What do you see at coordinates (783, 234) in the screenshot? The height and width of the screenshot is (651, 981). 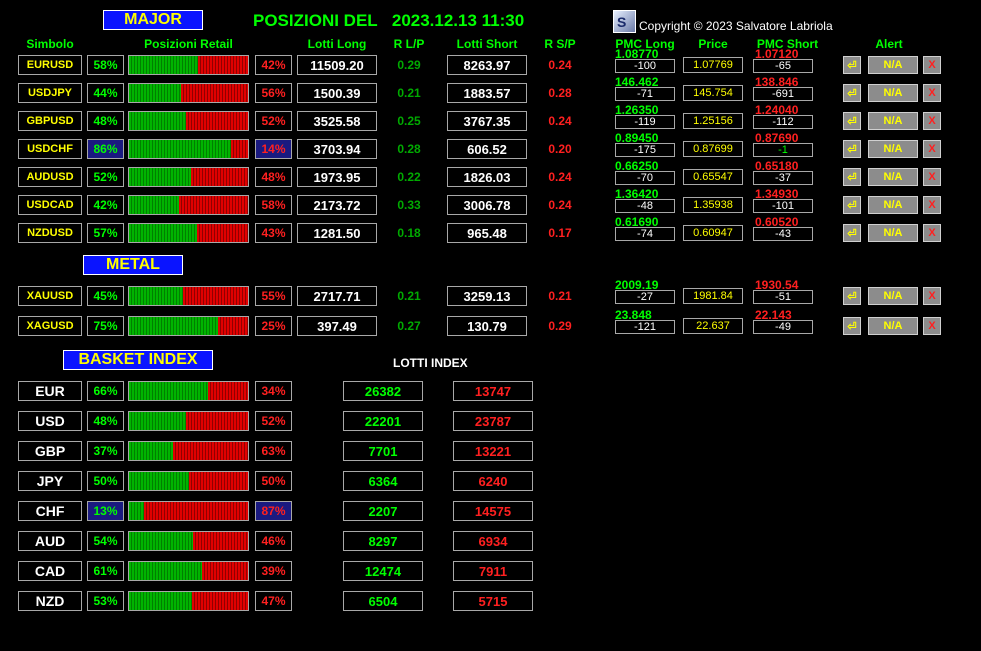 I see `pmc-short-distance: -43` at bounding box center [783, 234].